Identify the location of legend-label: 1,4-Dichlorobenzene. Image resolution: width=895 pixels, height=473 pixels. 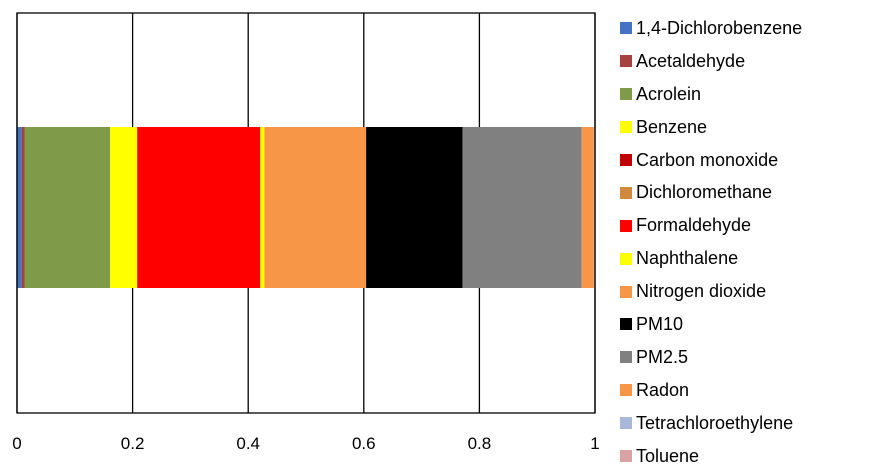
(719, 27).